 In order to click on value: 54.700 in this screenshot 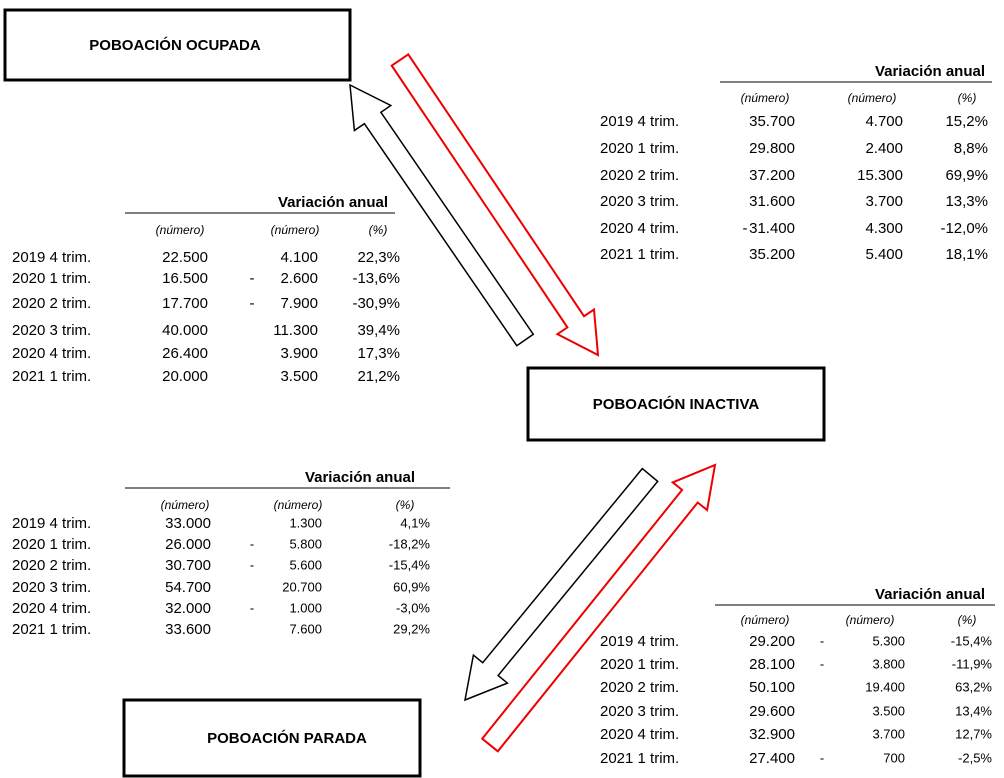, I will do `click(188, 587)`.